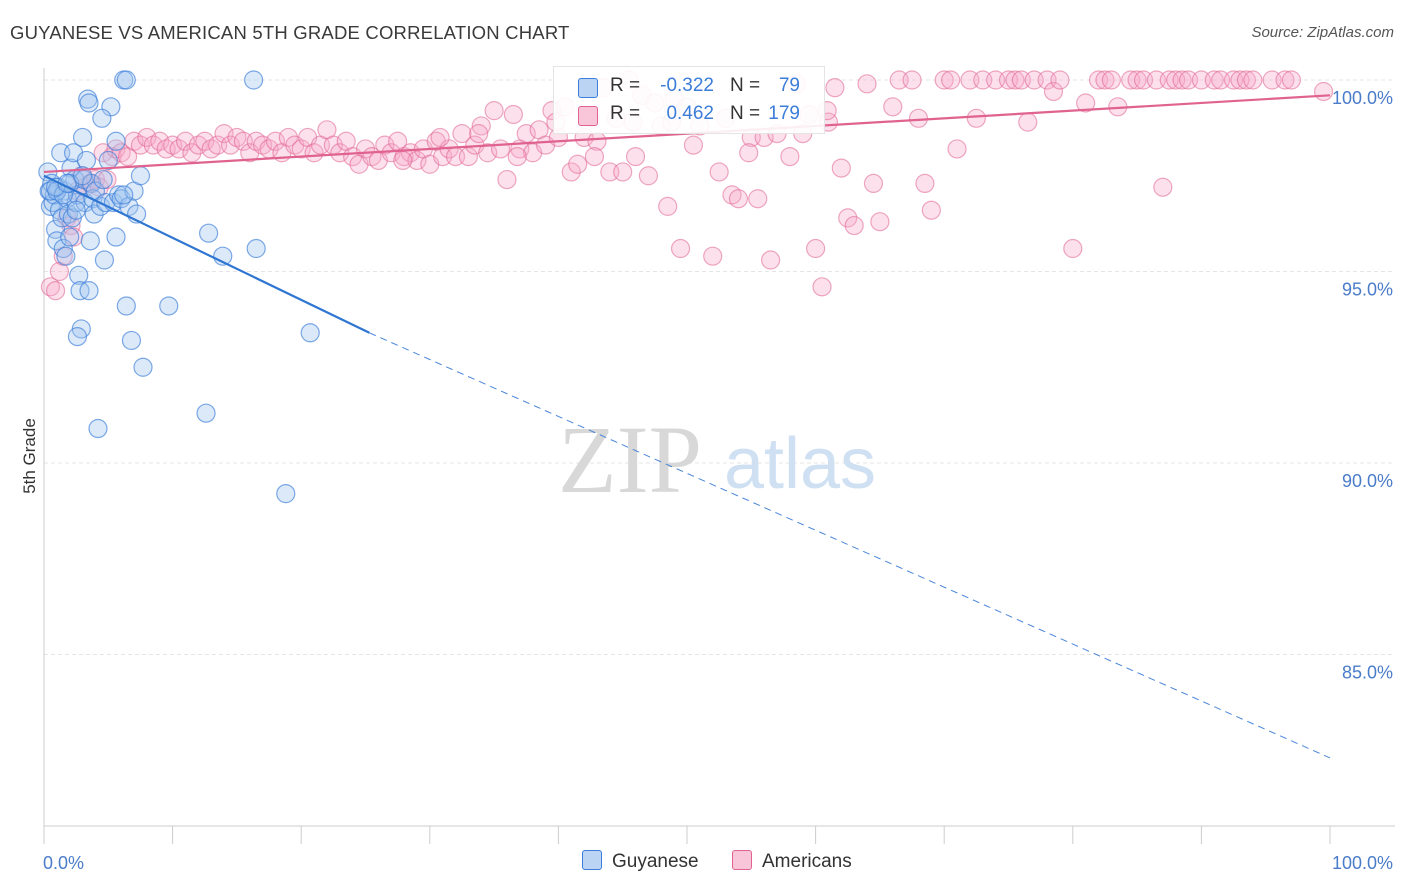 This screenshot has width=1406, height=892. What do you see at coordinates (717, 459) in the screenshot?
I see `watermark: ZIP atlas` at bounding box center [717, 459].